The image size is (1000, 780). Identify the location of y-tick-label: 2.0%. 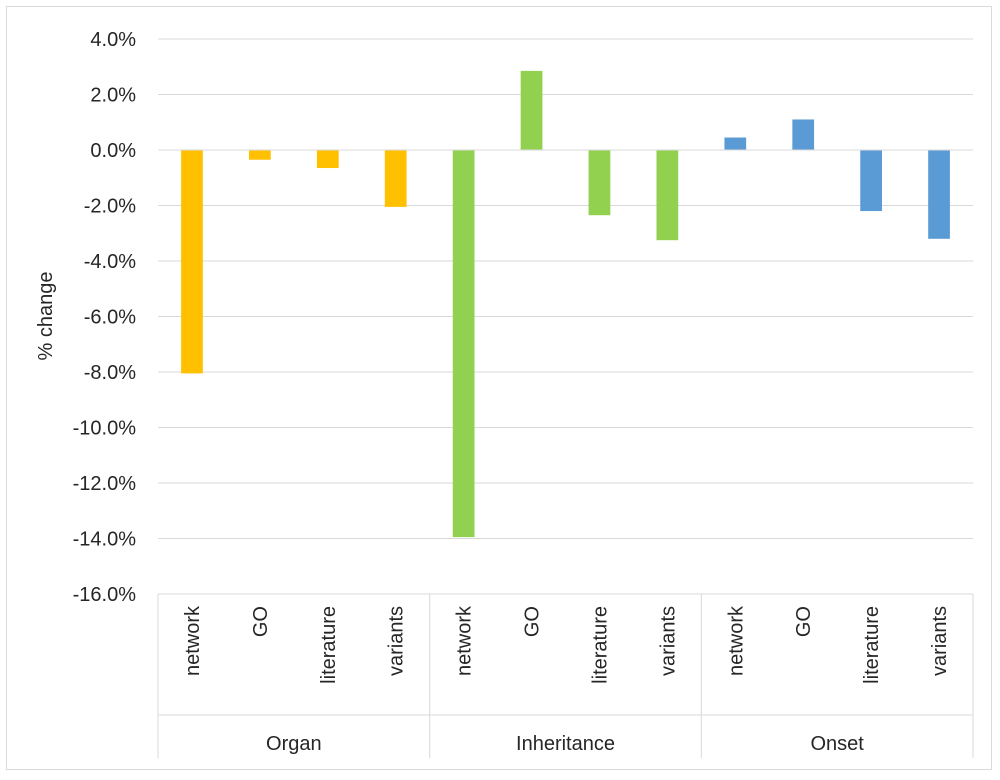
(113, 96).